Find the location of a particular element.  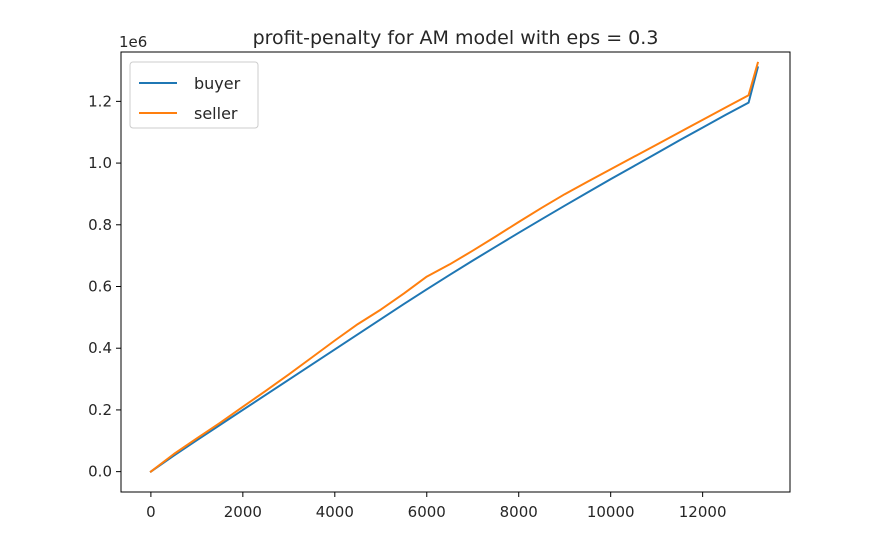

x-tick-label: 6000 is located at coordinates (427, 512).